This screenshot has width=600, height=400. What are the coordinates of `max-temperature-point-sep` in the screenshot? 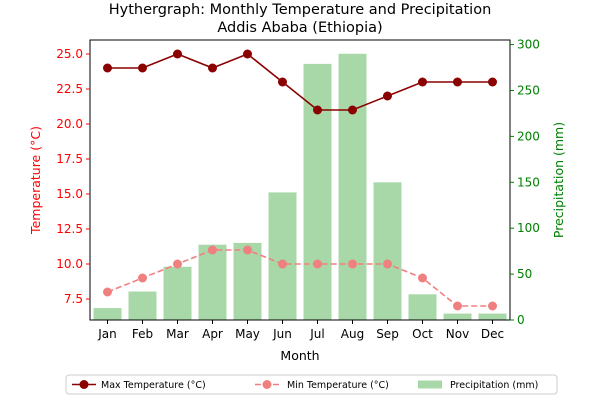 It's located at (387, 96).